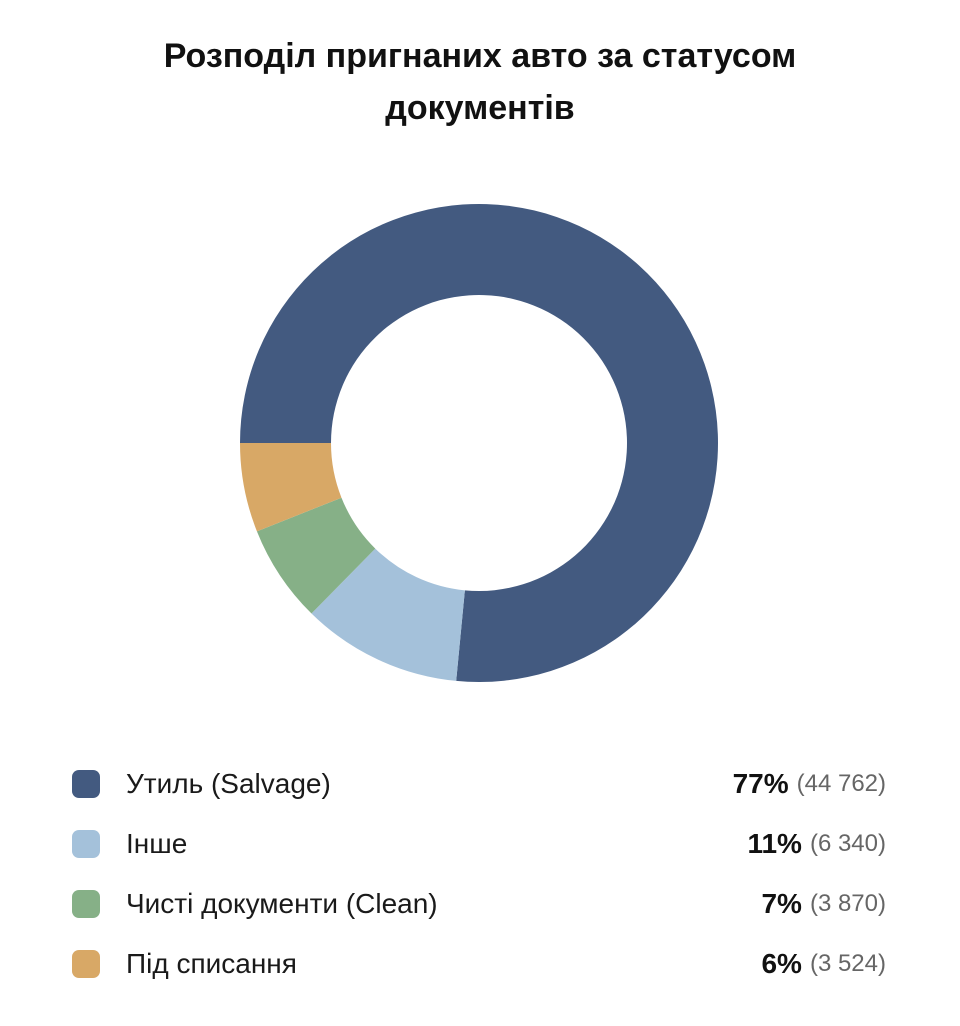 Image resolution: width=960 pixels, height=1026 pixels. Describe the element at coordinates (157, 843) in the screenshot. I see `legend-label: Інше` at that location.